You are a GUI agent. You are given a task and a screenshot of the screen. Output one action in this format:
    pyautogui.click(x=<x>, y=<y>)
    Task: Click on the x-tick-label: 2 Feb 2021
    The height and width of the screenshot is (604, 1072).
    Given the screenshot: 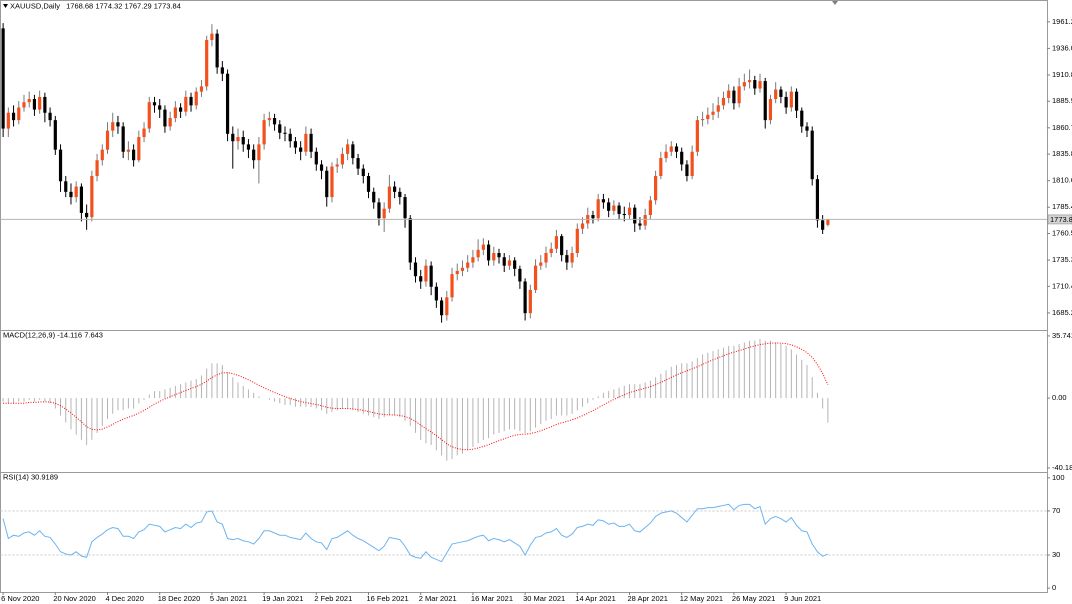 What is the action you would take?
    pyautogui.click(x=333, y=598)
    